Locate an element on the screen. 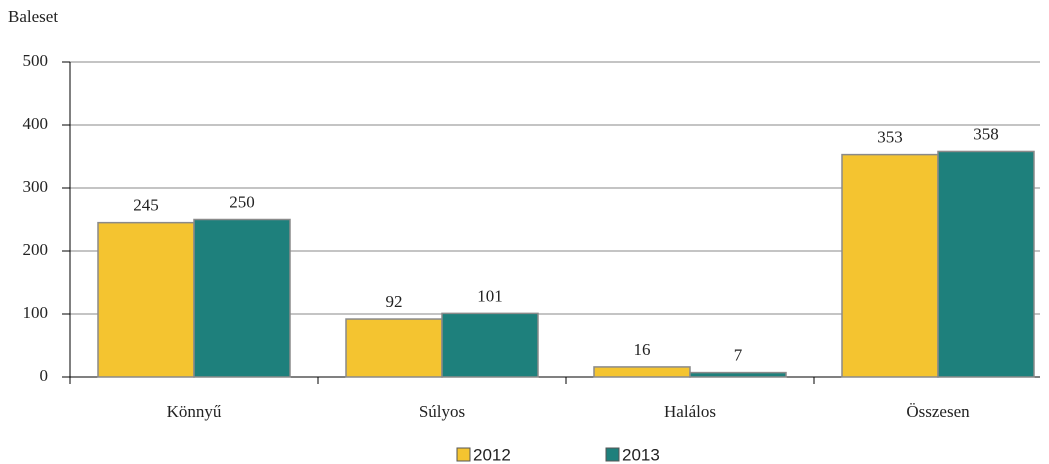 The height and width of the screenshot is (464, 1049). value-label: 101 is located at coordinates (490, 295).